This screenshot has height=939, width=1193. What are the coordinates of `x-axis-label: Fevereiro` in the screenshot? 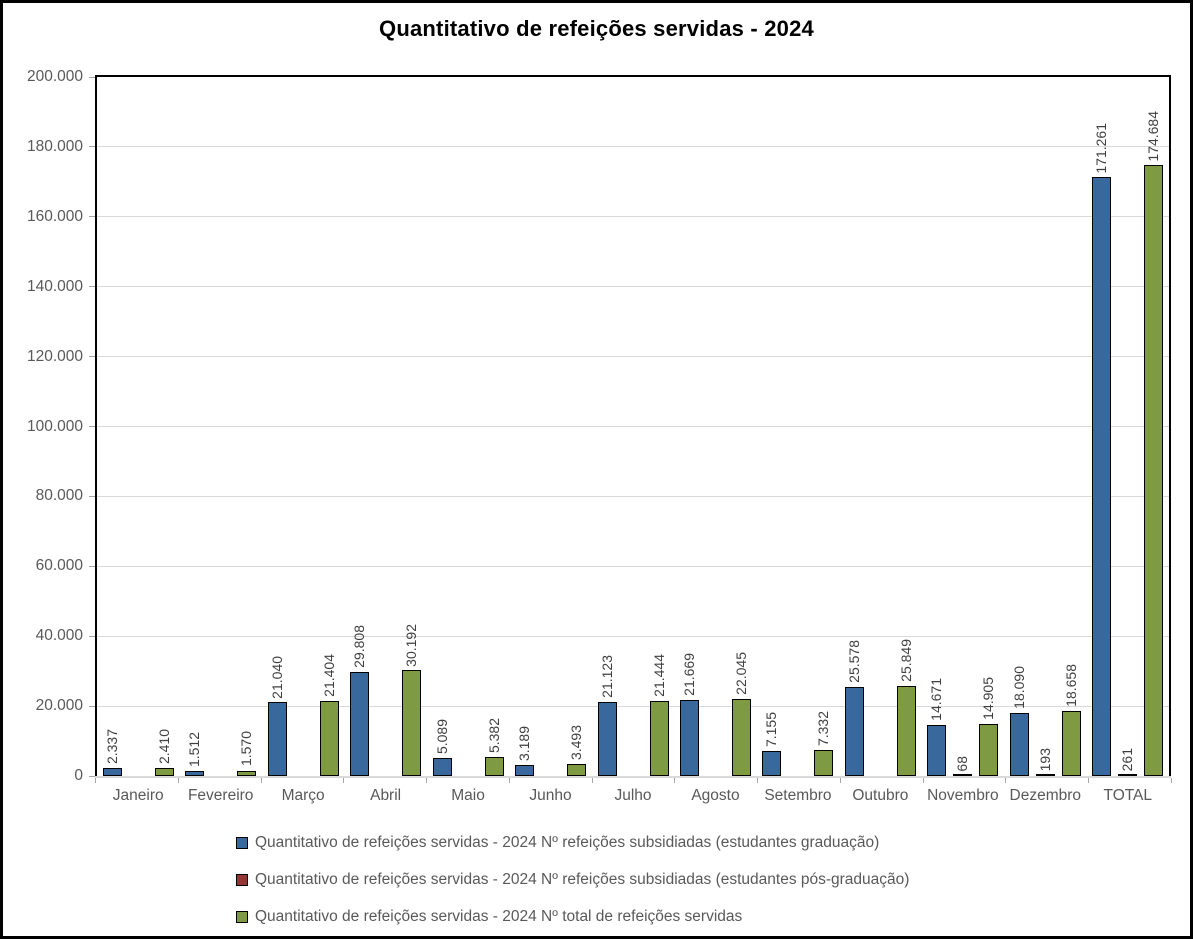 It's located at (220, 795).